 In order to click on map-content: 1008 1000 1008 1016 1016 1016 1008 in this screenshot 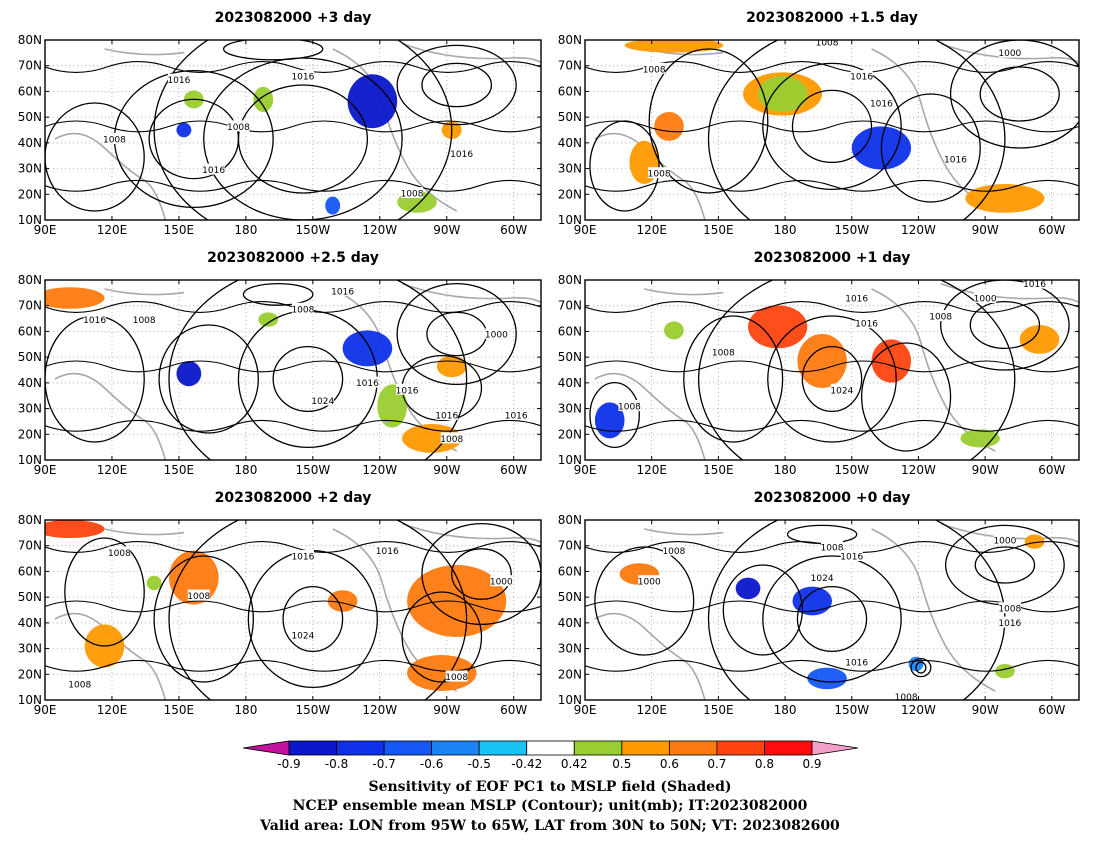, I will do `click(832, 130)`.